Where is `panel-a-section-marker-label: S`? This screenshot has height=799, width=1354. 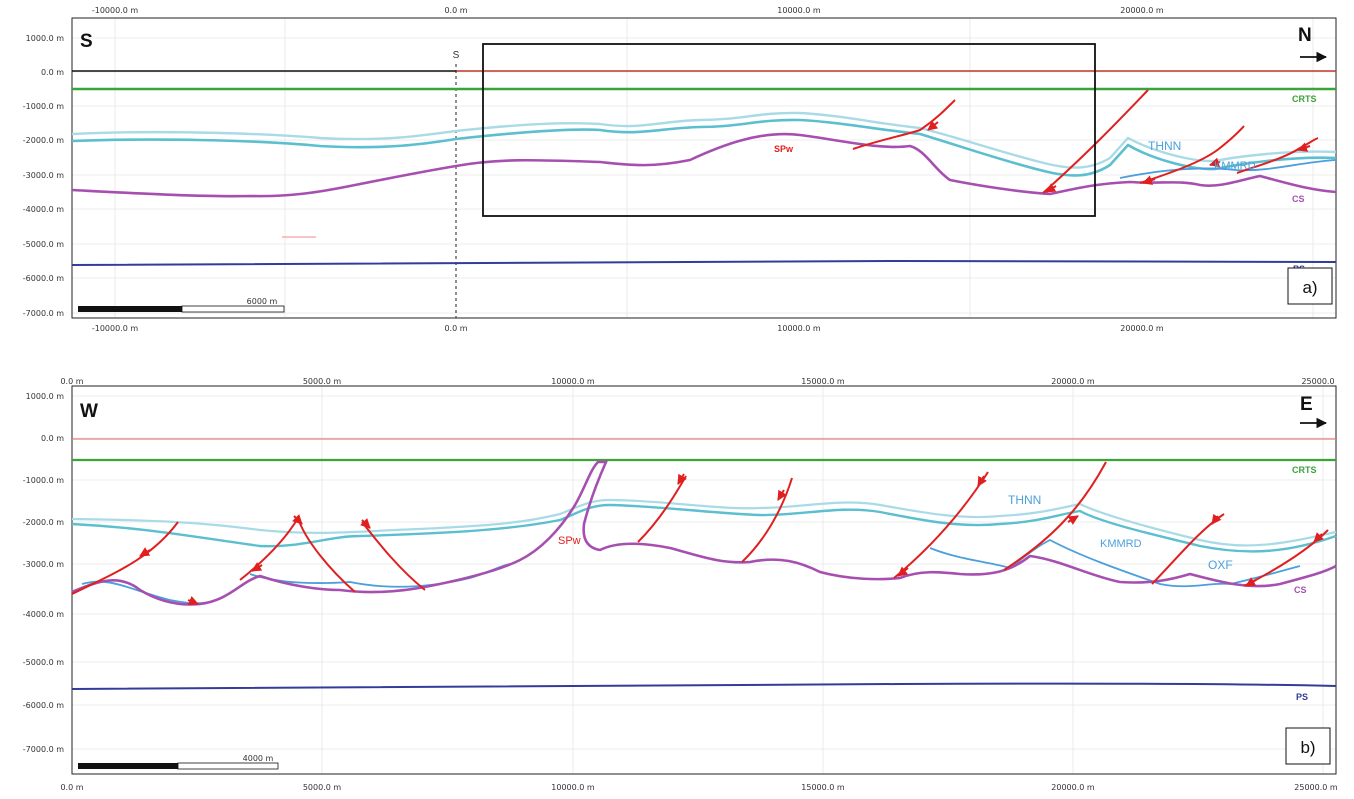
panel-a-section-marker-label: S is located at coordinates (456, 55).